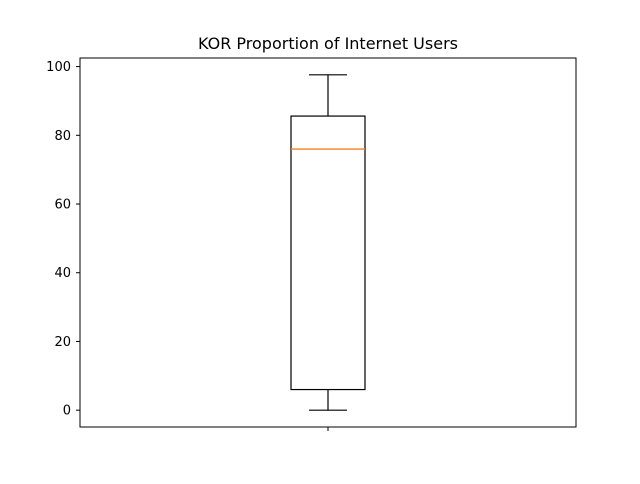 The height and width of the screenshot is (484, 640). I want to click on y-tick-label: 80, so click(62, 136).